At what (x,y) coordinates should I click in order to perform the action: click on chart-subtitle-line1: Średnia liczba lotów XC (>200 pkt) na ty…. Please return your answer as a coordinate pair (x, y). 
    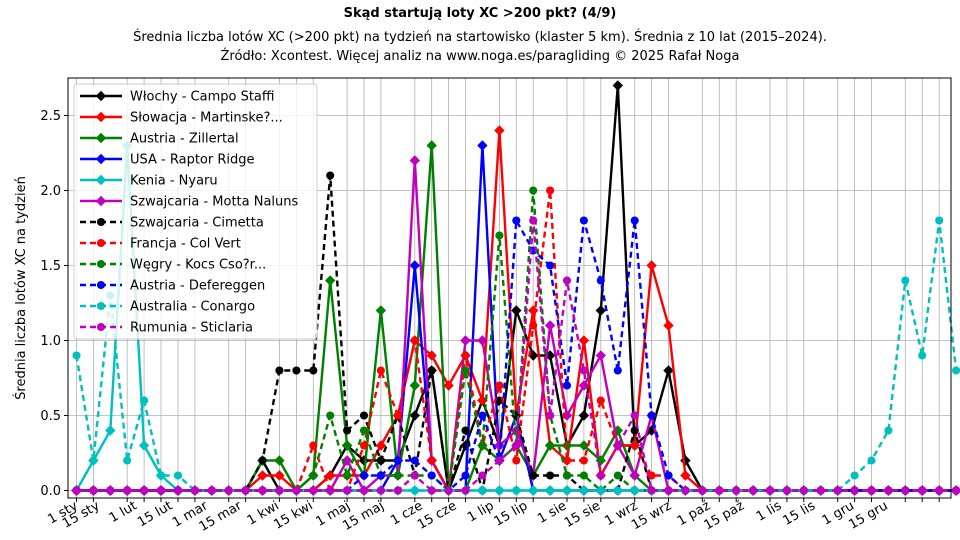
    Looking at the image, I should click on (480, 37).